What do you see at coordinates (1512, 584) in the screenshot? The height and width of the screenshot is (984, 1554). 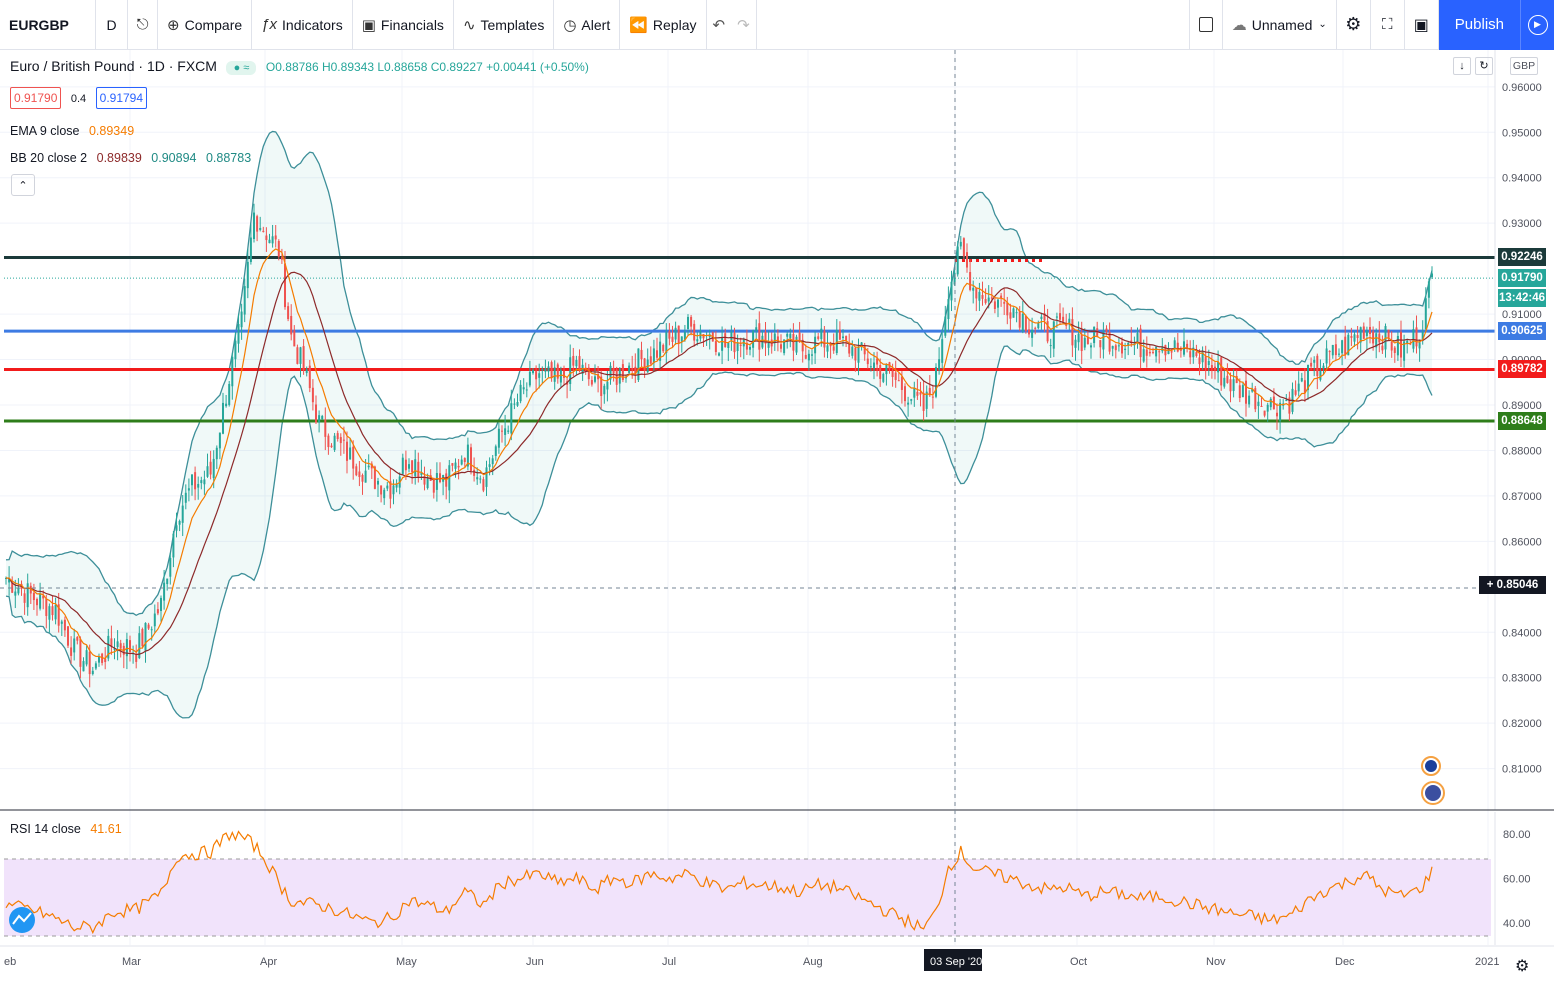 I see `price-tag: + 0.85046` at bounding box center [1512, 584].